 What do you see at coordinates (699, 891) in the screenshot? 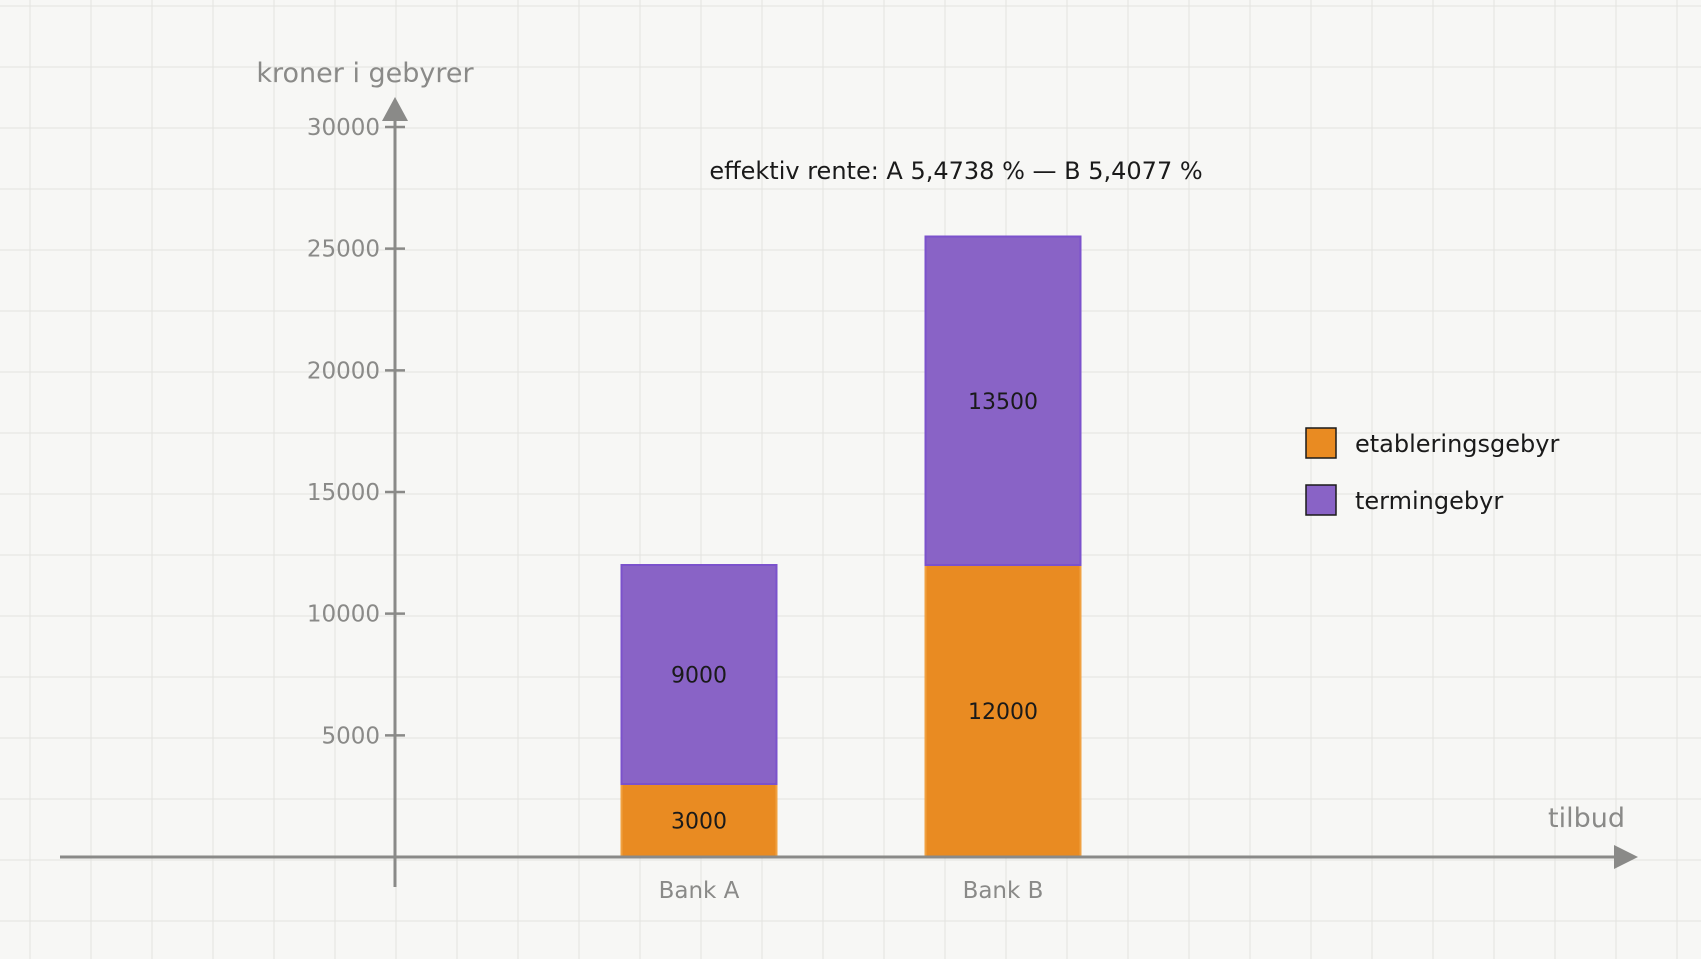
I see `x-category-label: Bank A` at bounding box center [699, 891].